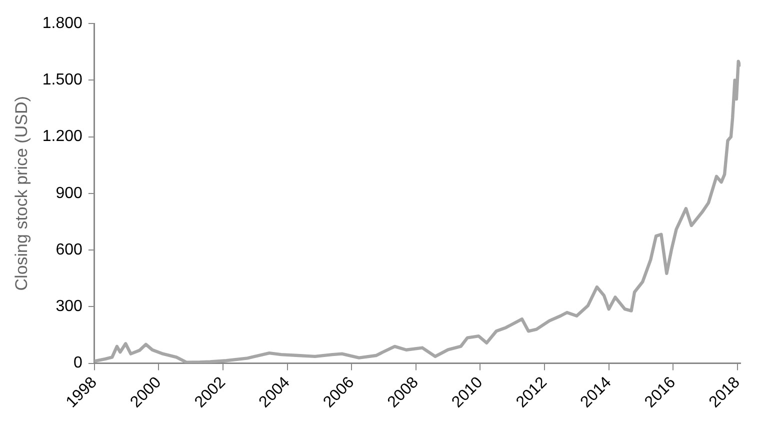  Describe the element at coordinates (69, 249) in the screenshot. I see `y-tick-label: 600` at that location.